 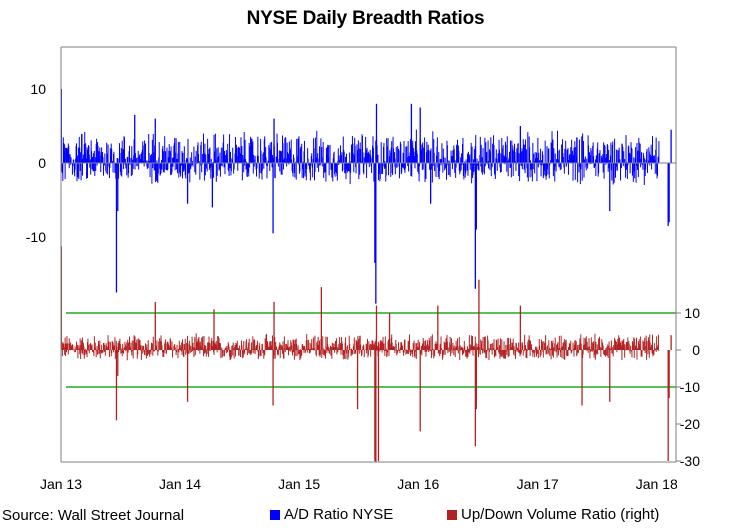 What do you see at coordinates (61, 484) in the screenshot?
I see `x-tick-label: Jan 13` at bounding box center [61, 484].